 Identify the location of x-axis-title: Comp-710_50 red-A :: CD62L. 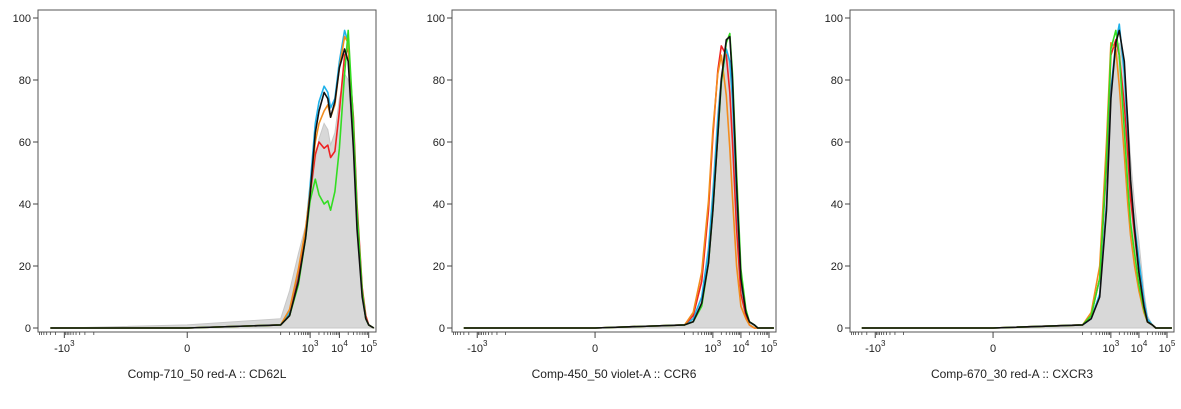
(207, 374).